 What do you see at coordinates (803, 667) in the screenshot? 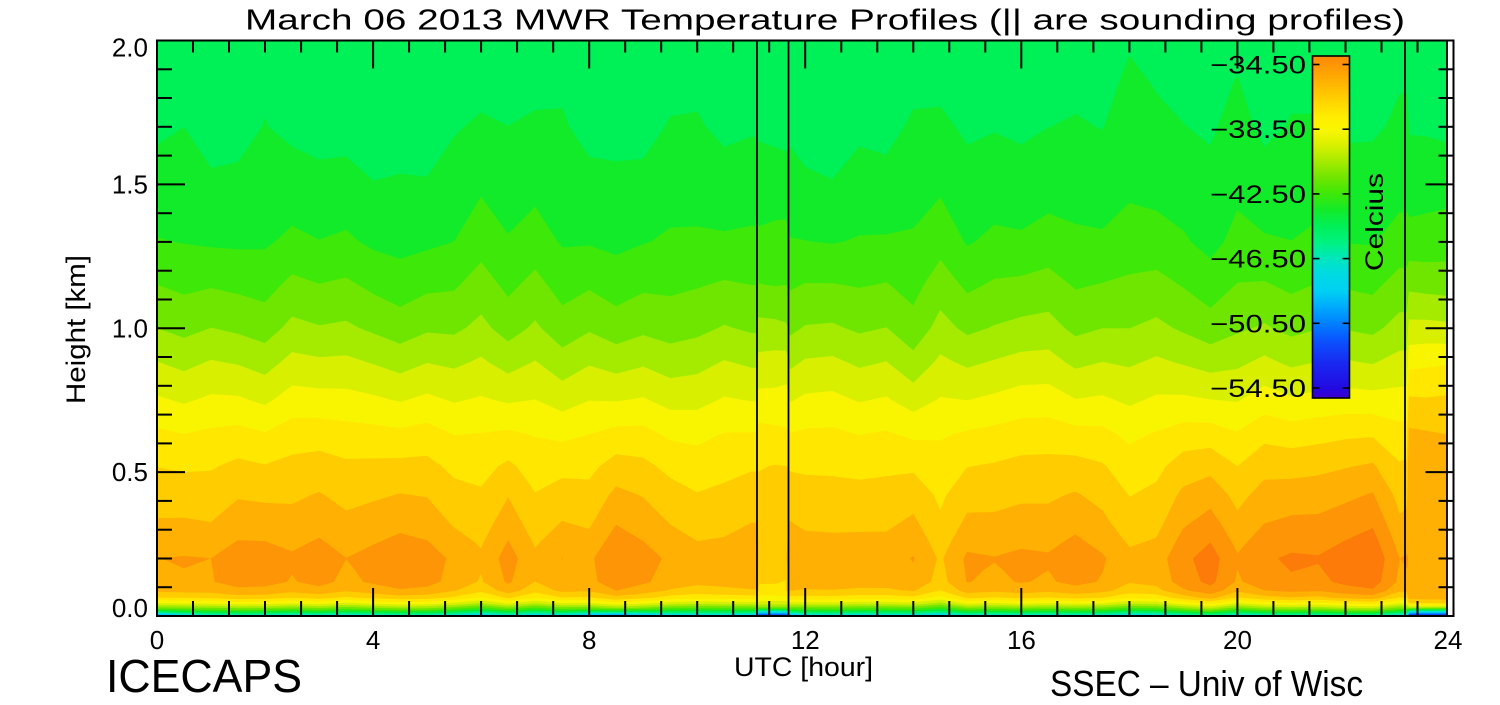
I see `svg-text: UTC [hour]` at bounding box center [803, 667].